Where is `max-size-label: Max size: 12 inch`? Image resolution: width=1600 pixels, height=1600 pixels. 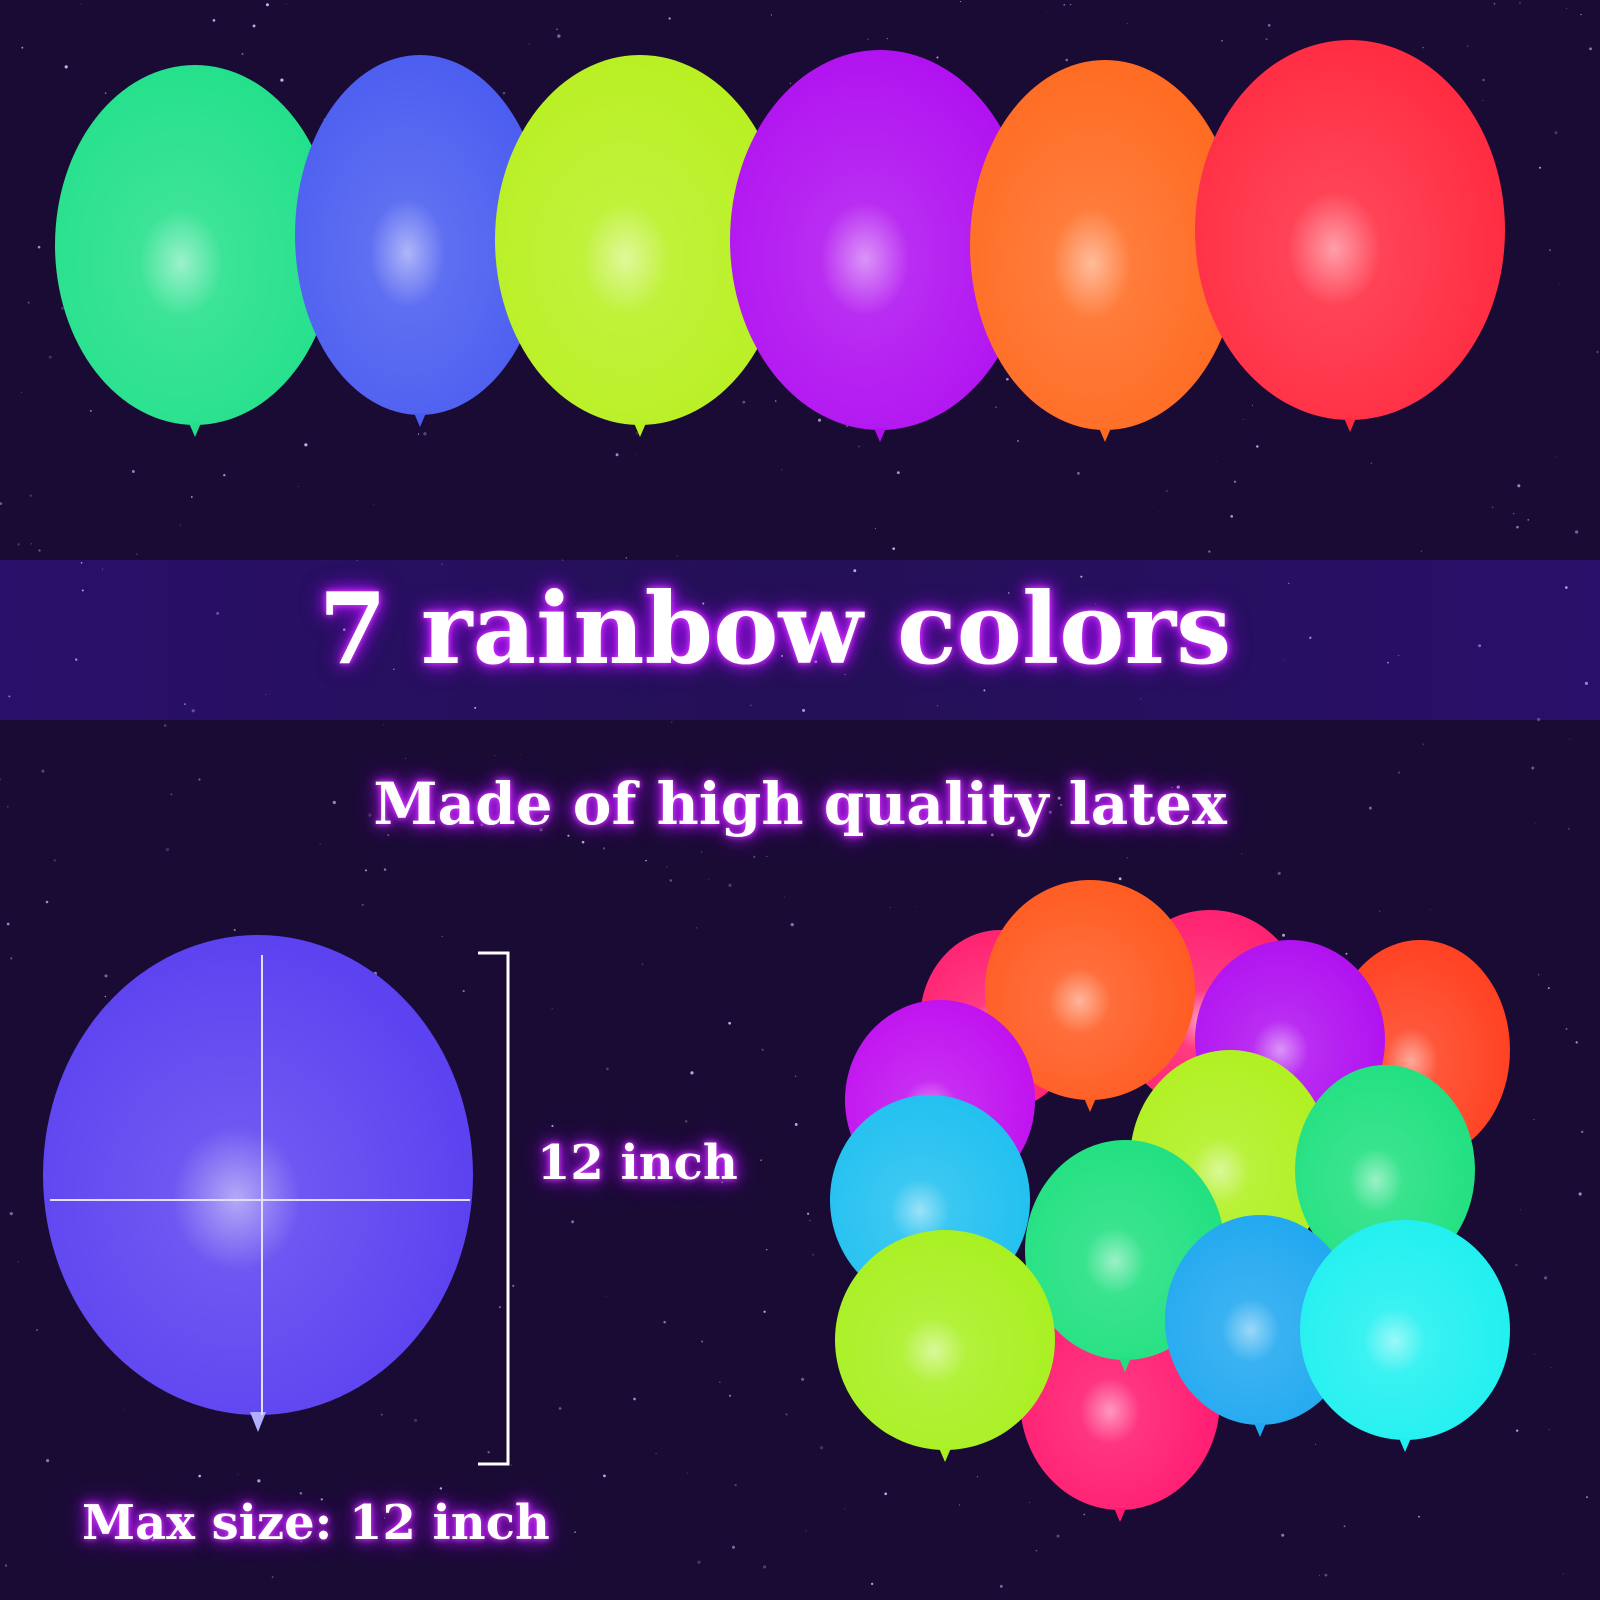 max-size-label: Max size: 12 inch is located at coordinates (316, 1523).